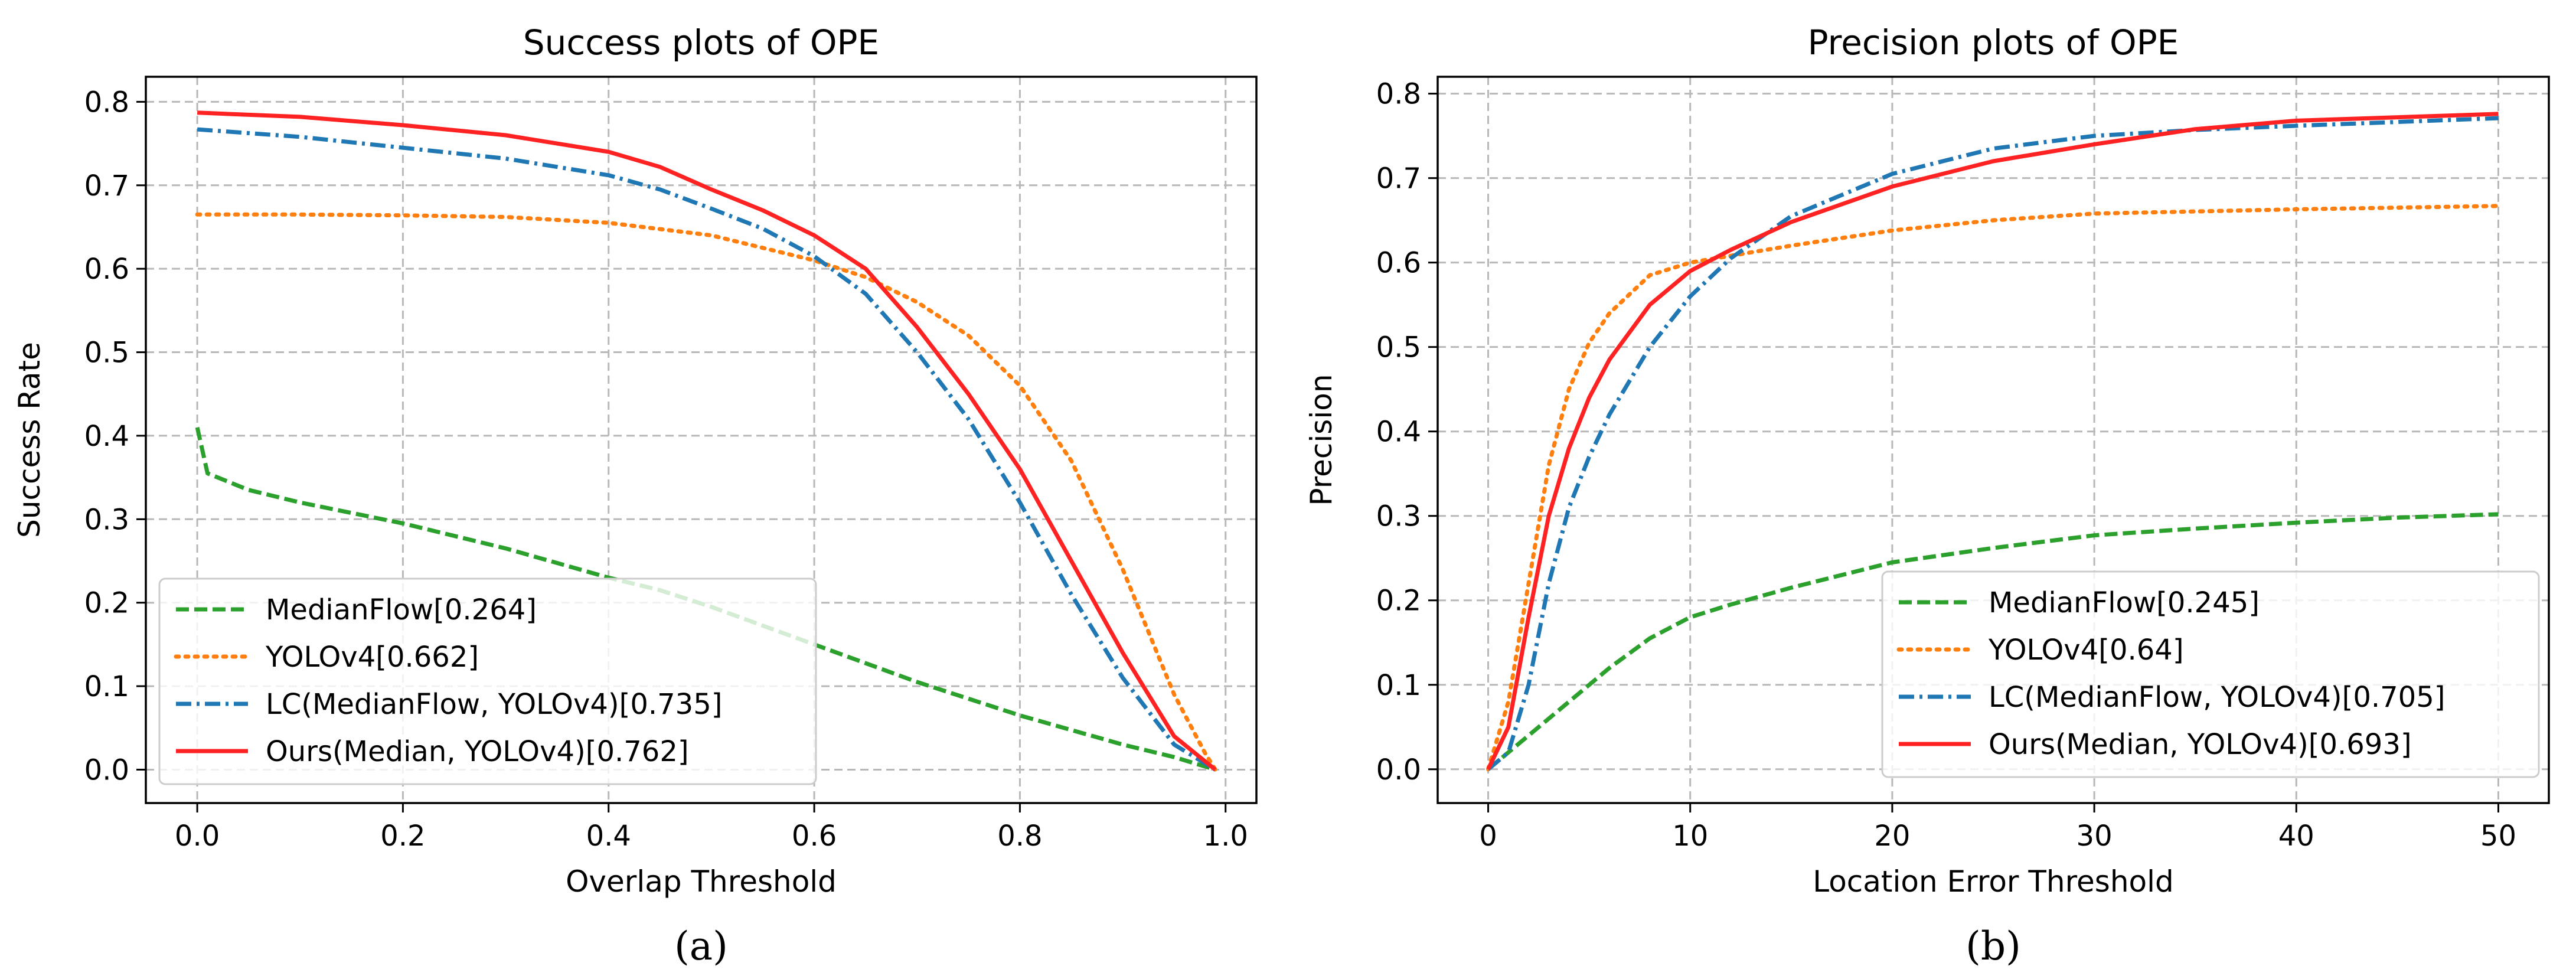 This screenshot has width=2576, height=979. Describe the element at coordinates (1892, 837) in the screenshot. I see `x-tick-label: 20` at that location.